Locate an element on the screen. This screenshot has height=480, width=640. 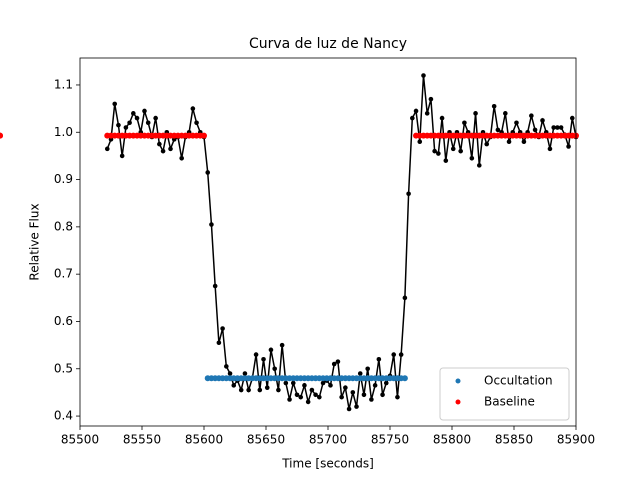
legend-label: Baseline is located at coordinates (509, 402).